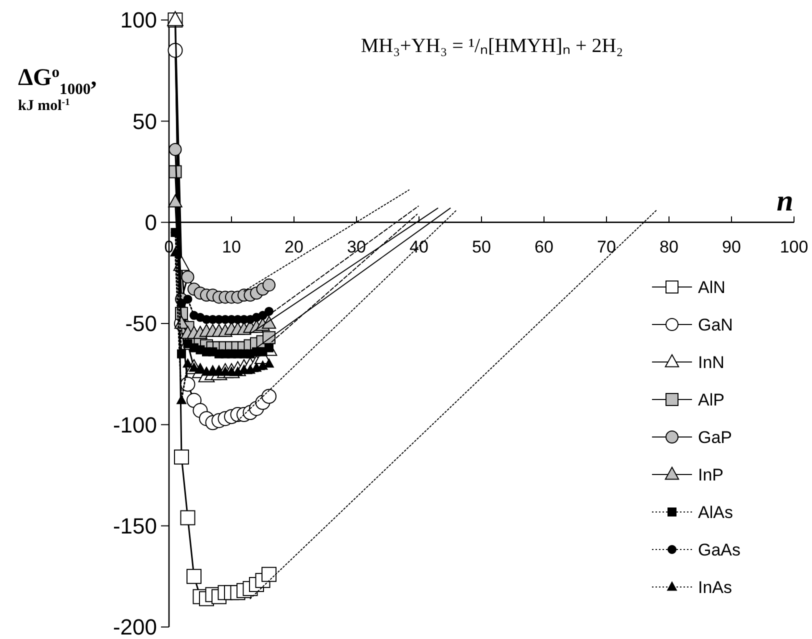  What do you see at coordinates (419, 246) in the screenshot?
I see `x-tick-label: 40` at bounding box center [419, 246].